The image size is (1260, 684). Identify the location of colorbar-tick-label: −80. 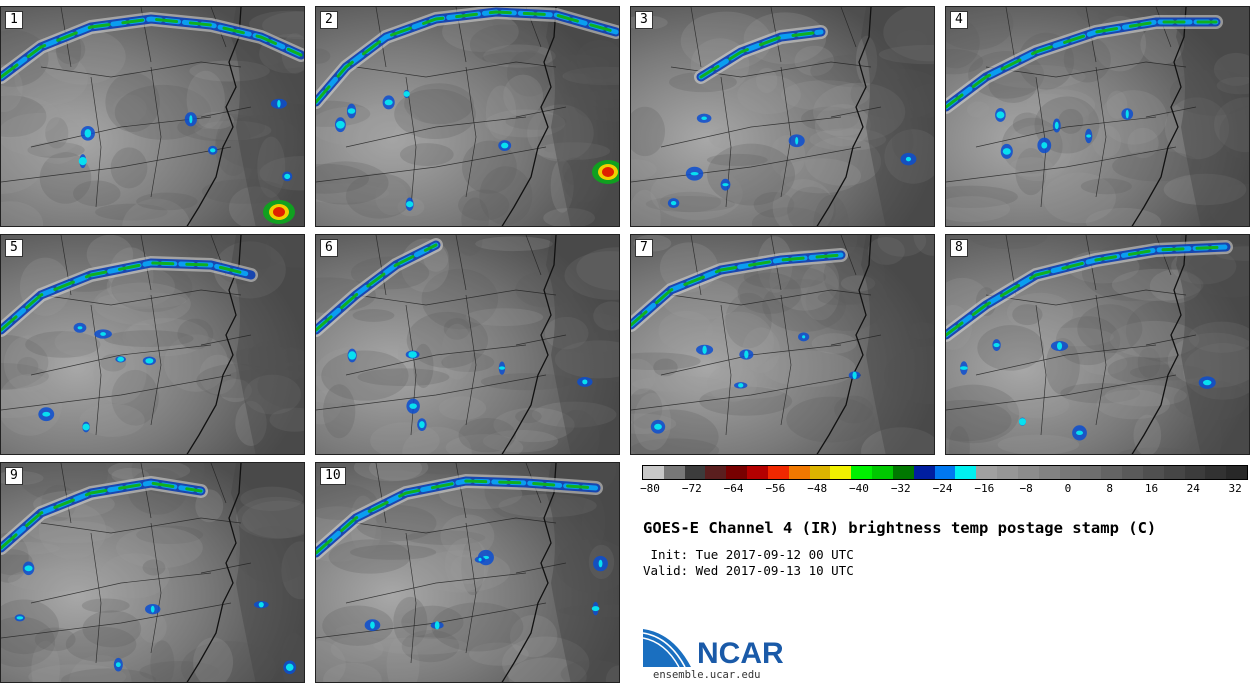
(650, 488).